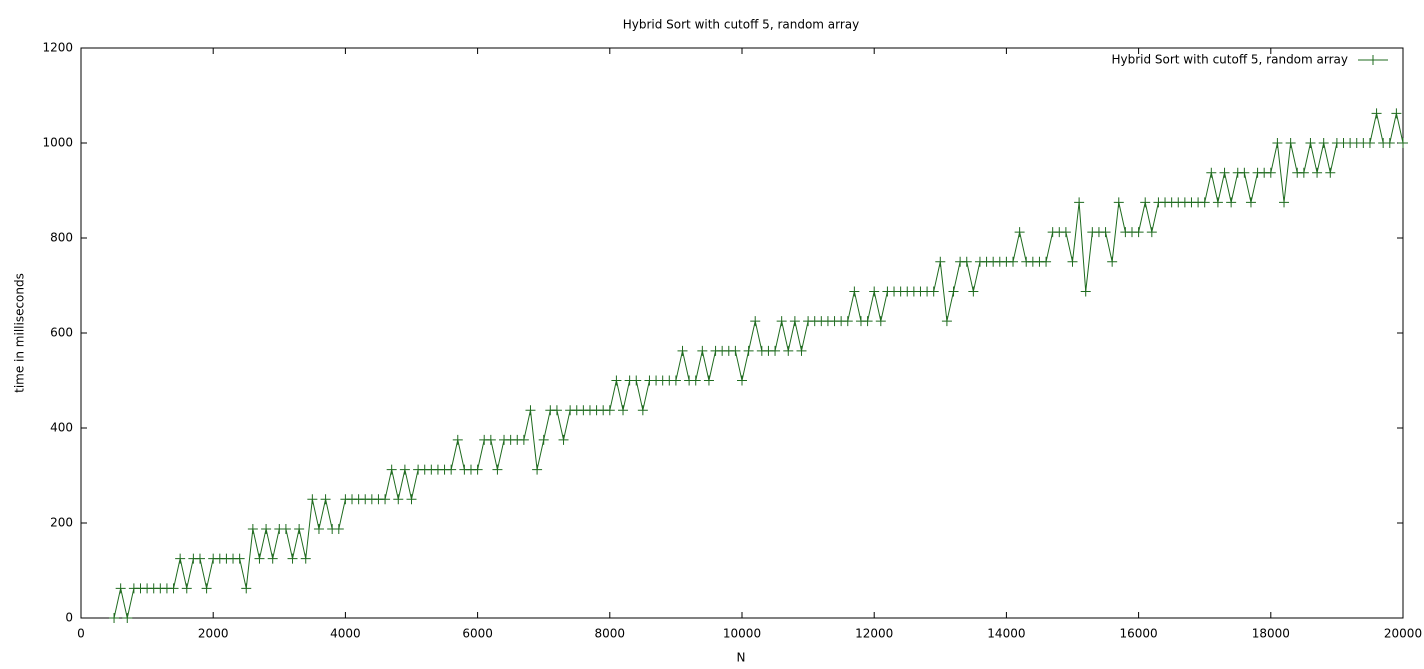 This screenshot has width=1424, height=669. I want to click on x-tick-label: 10000, so click(742, 634).